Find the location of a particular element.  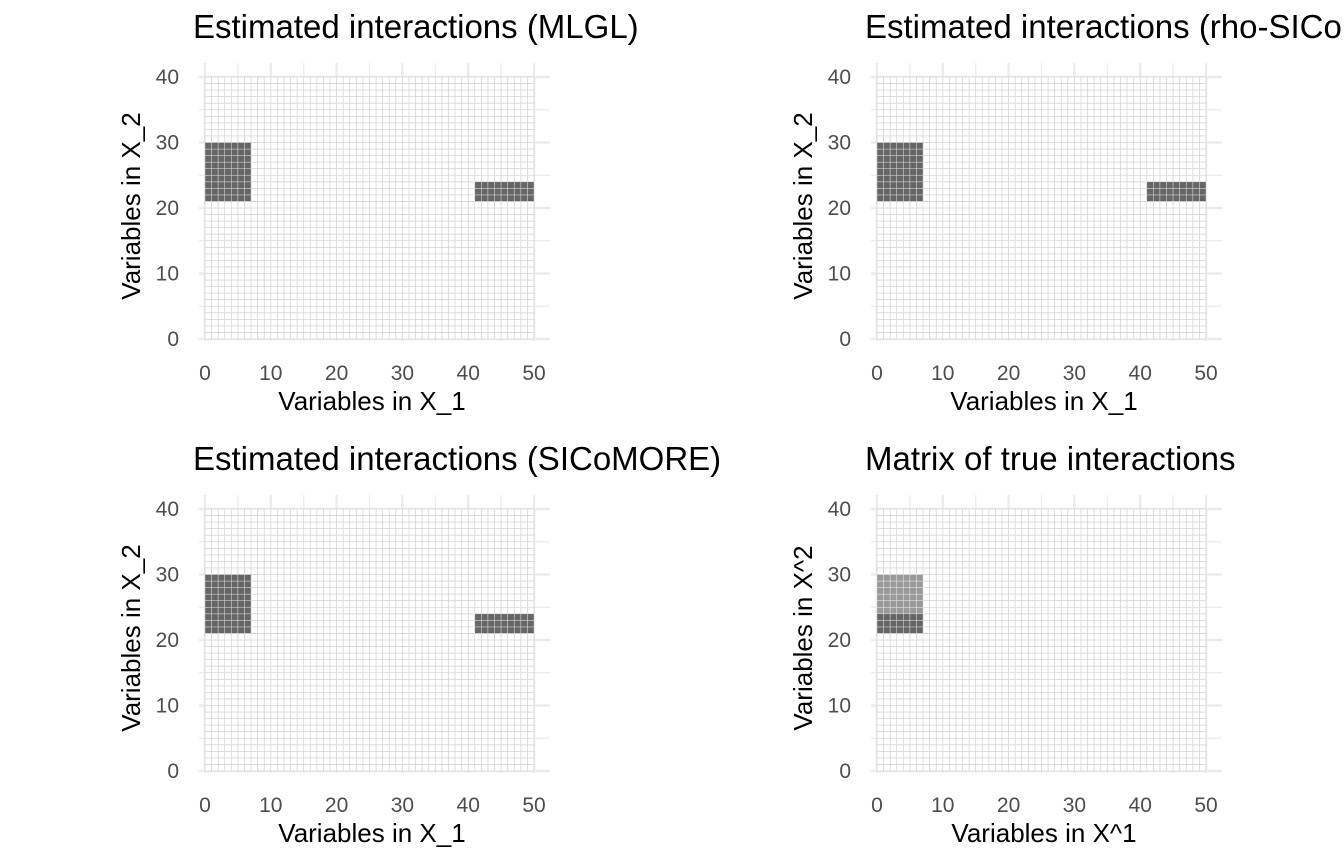

x-tick-label: 50 is located at coordinates (533, 373).